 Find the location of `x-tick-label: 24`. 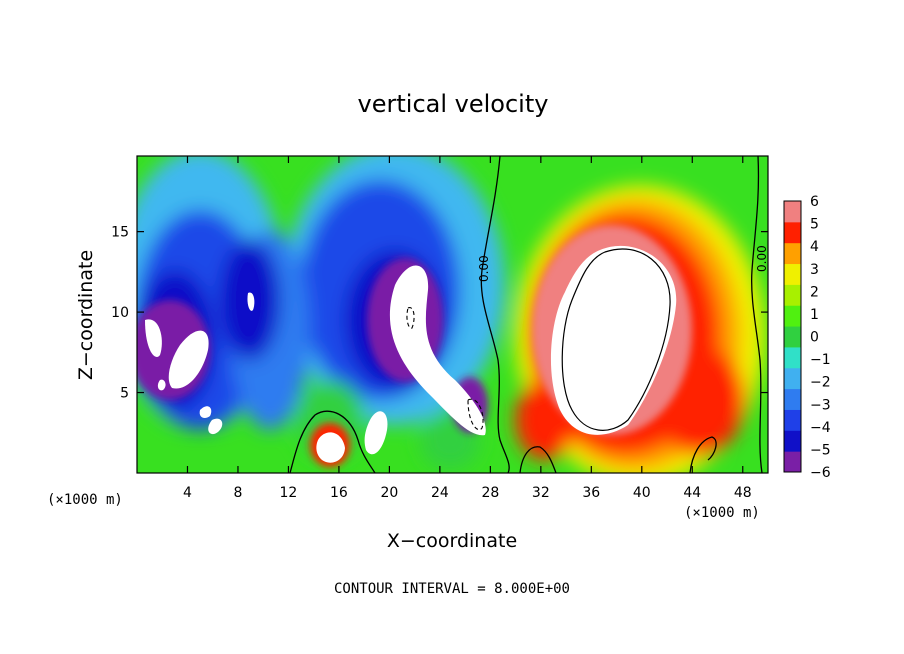

x-tick-label: 24 is located at coordinates (440, 493).